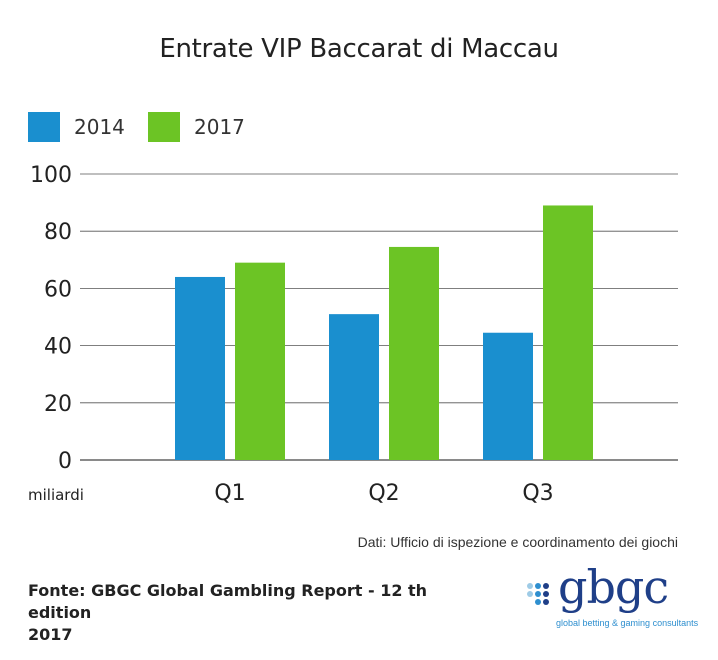 This screenshot has height=660, width=718. Describe the element at coordinates (568, 332) in the screenshot. I see `bar-q3-2017` at that location.